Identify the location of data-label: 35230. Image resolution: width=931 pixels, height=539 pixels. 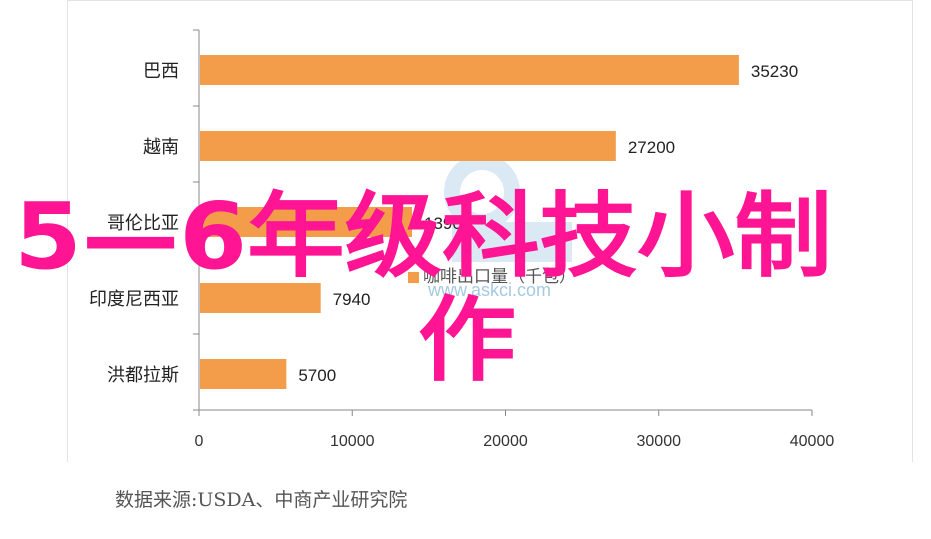
(774, 71).